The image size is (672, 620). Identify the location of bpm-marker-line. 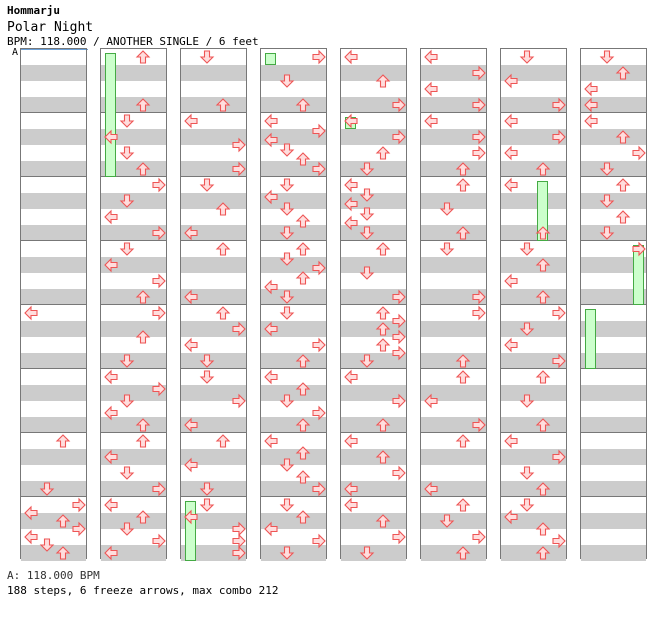
(54, 49).